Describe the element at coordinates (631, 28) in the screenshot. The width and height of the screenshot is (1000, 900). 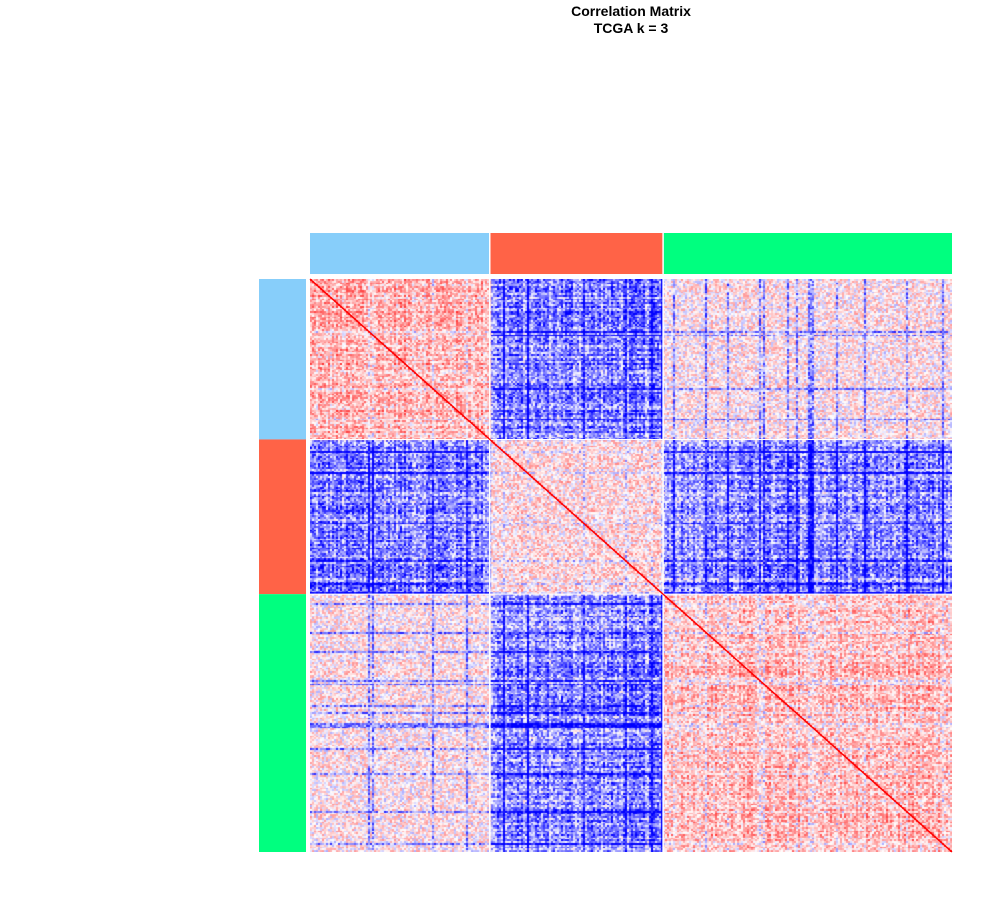
I see `chart-subtitle: TCGA k = 3` at that location.